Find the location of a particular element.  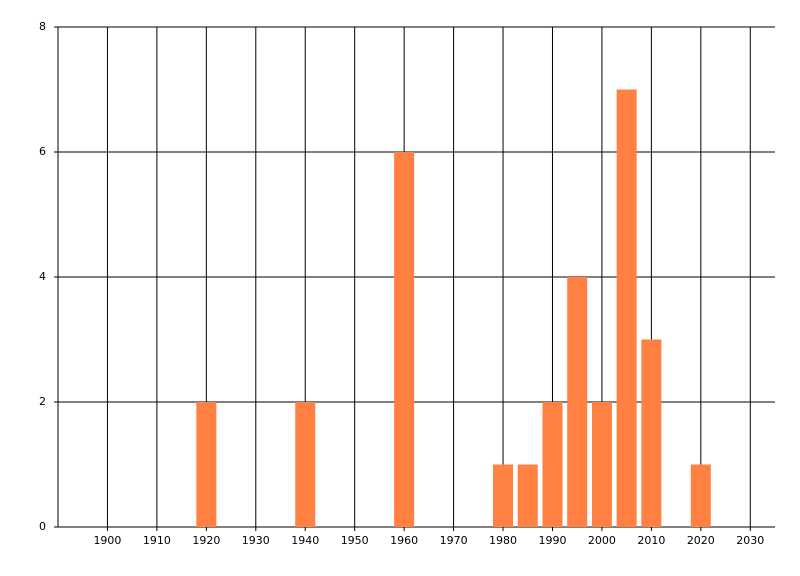

x-tick-label: 2030 is located at coordinates (750, 540).